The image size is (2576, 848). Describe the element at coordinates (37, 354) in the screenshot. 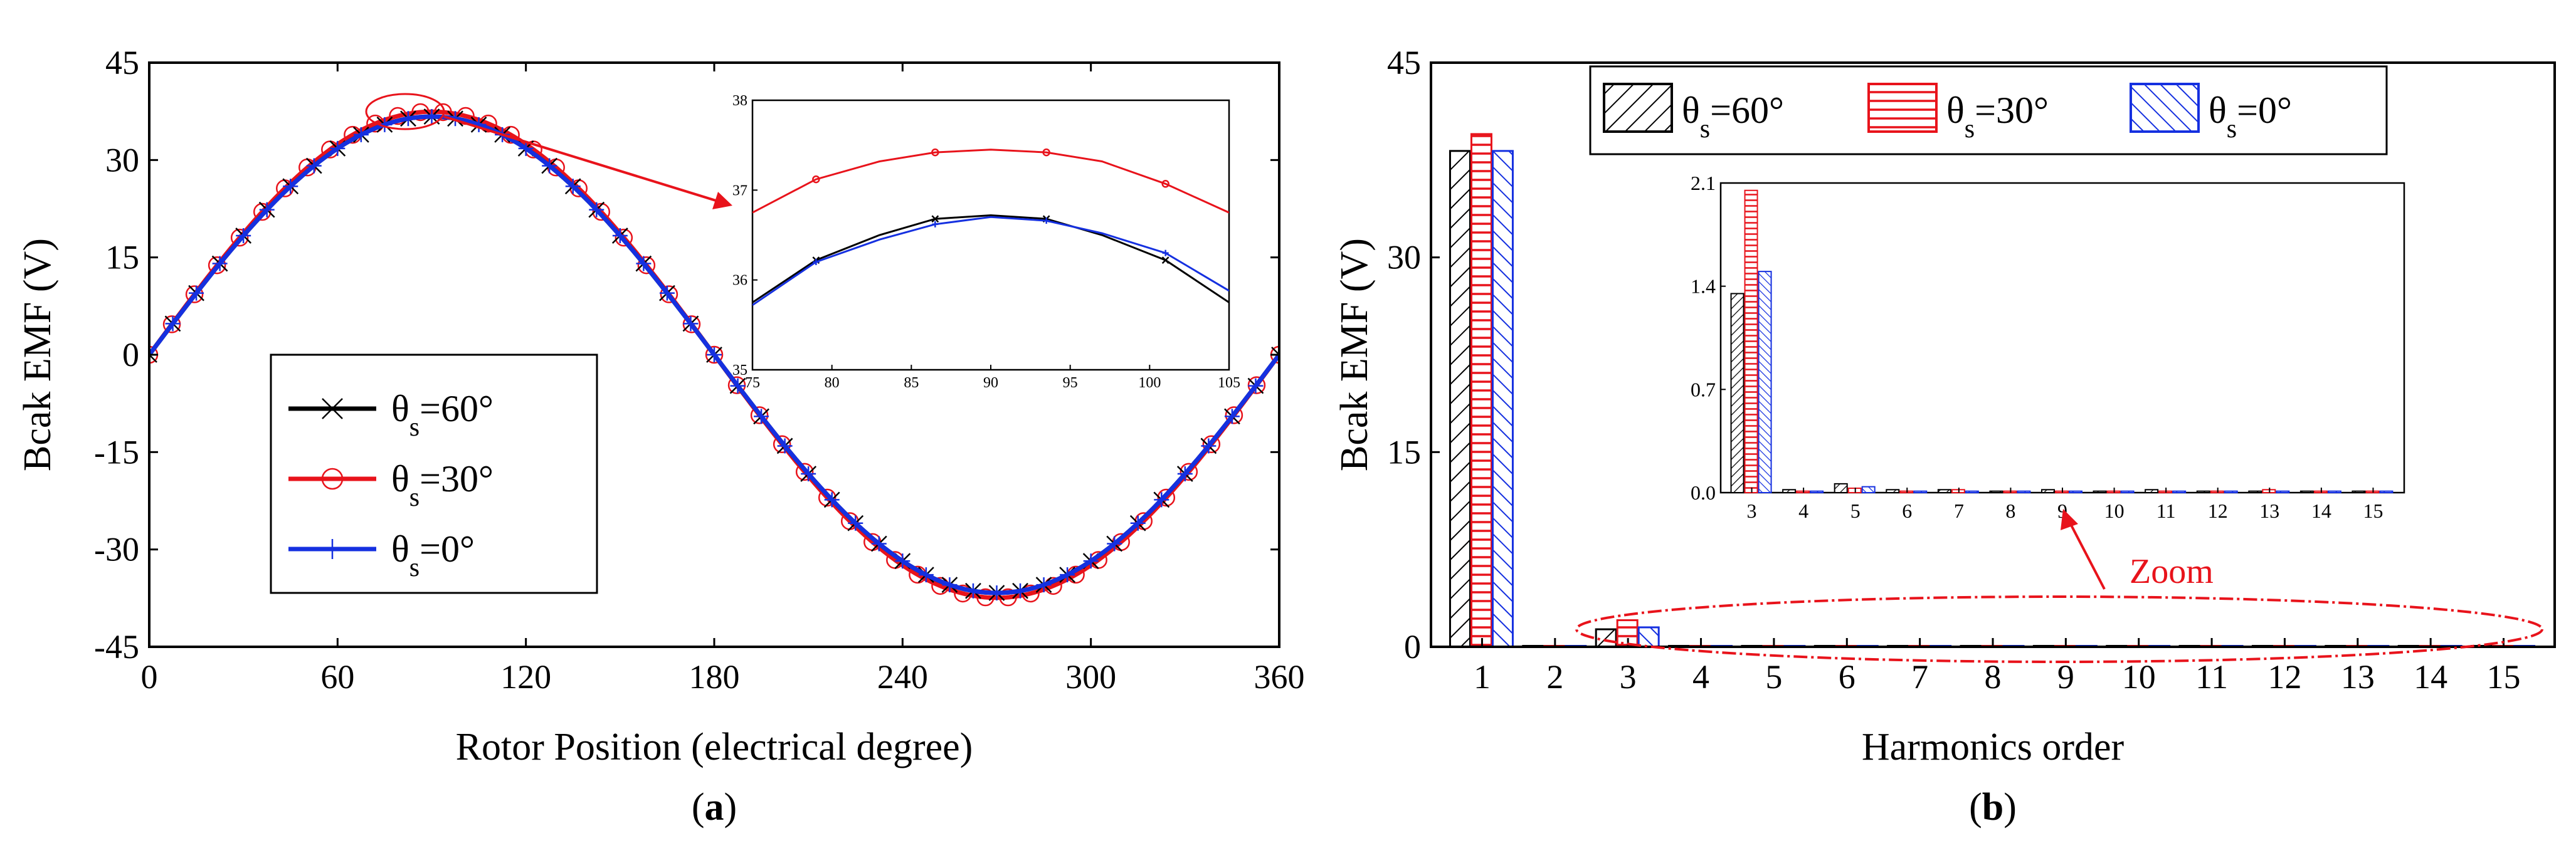

I see `panel-a-y-axis-label: Bcak EMF (V)` at that location.